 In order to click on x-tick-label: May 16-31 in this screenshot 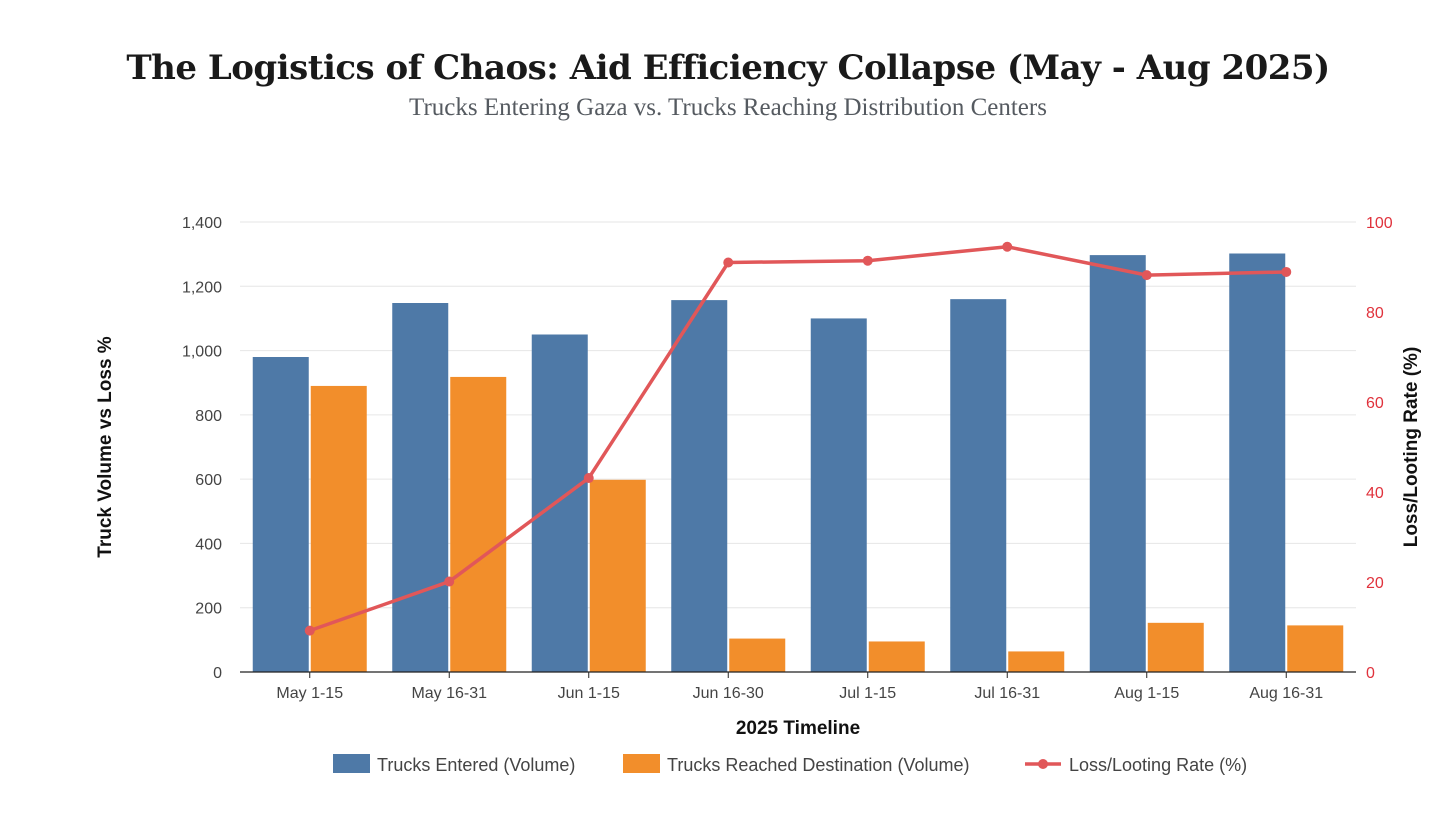, I will do `click(449, 693)`.